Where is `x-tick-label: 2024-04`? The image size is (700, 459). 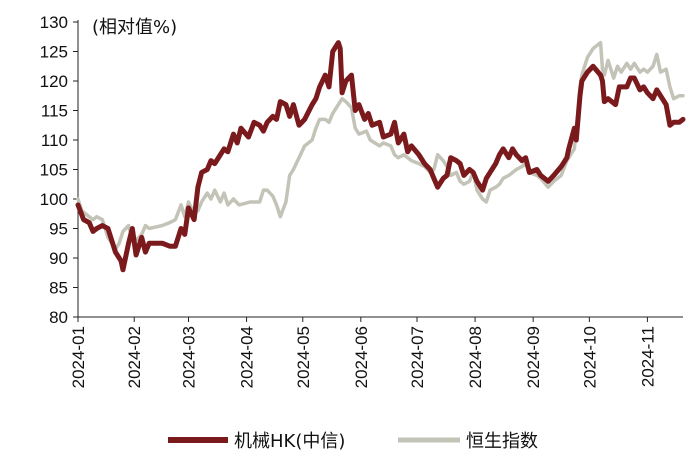 x-tick-label: 2024-04 is located at coordinates (247, 357).